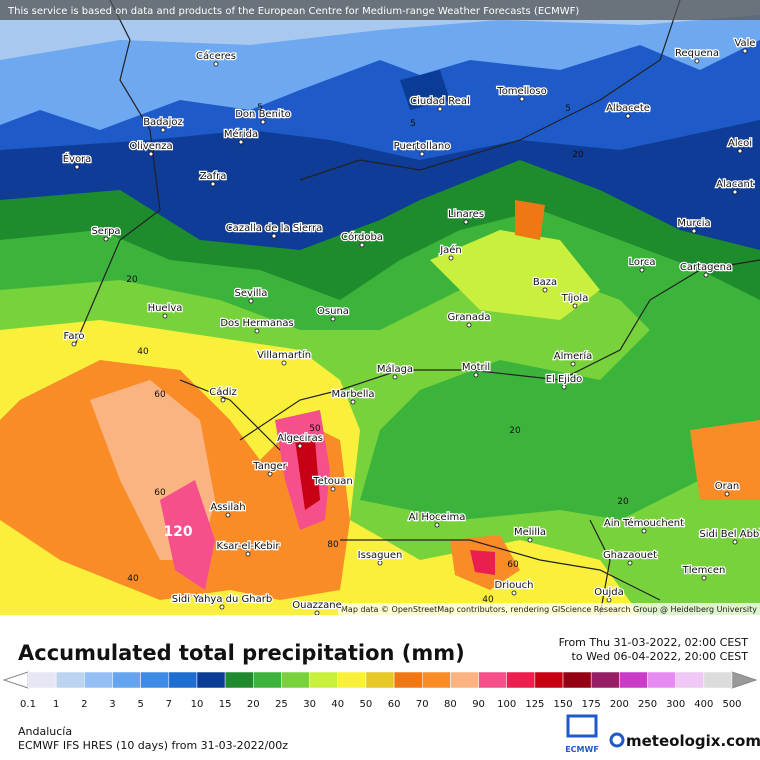 This screenshot has width=760, height=760. Describe the element at coordinates (333, 545) in the screenshot. I see `contour-label: 80` at that location.